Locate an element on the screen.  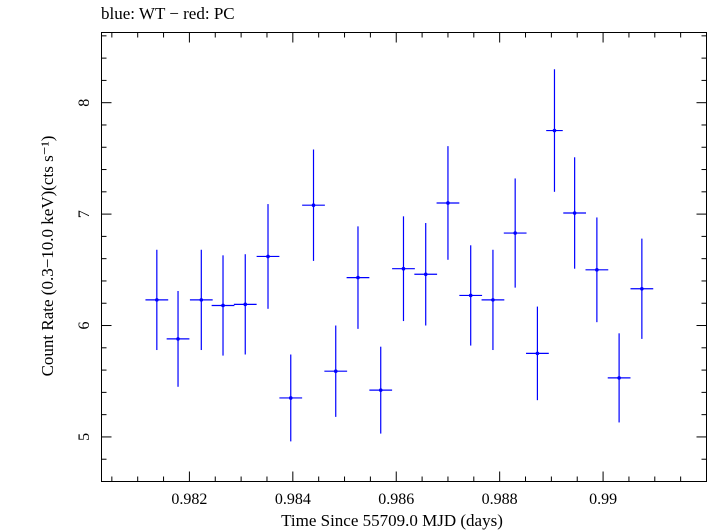
chart-title: blue: WT − red: PC is located at coordinates (168, 13).